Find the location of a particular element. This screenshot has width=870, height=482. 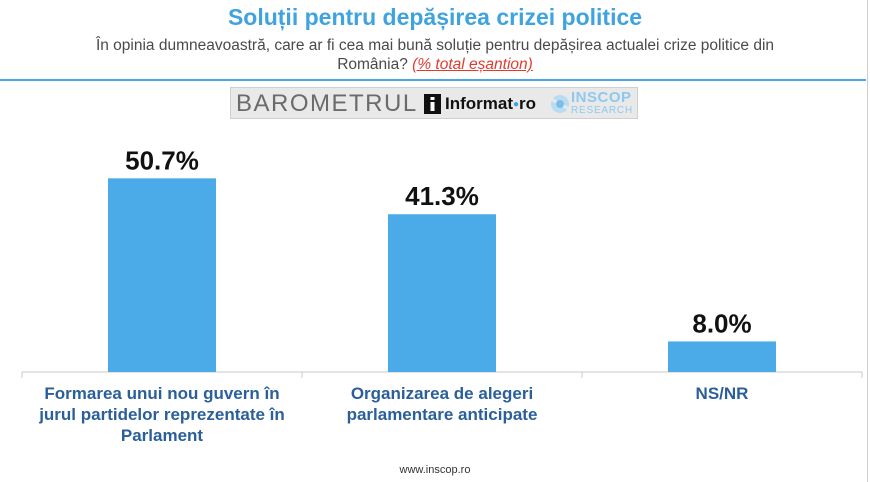

informat-wordmark: Informat●ro is located at coordinates (490, 104).